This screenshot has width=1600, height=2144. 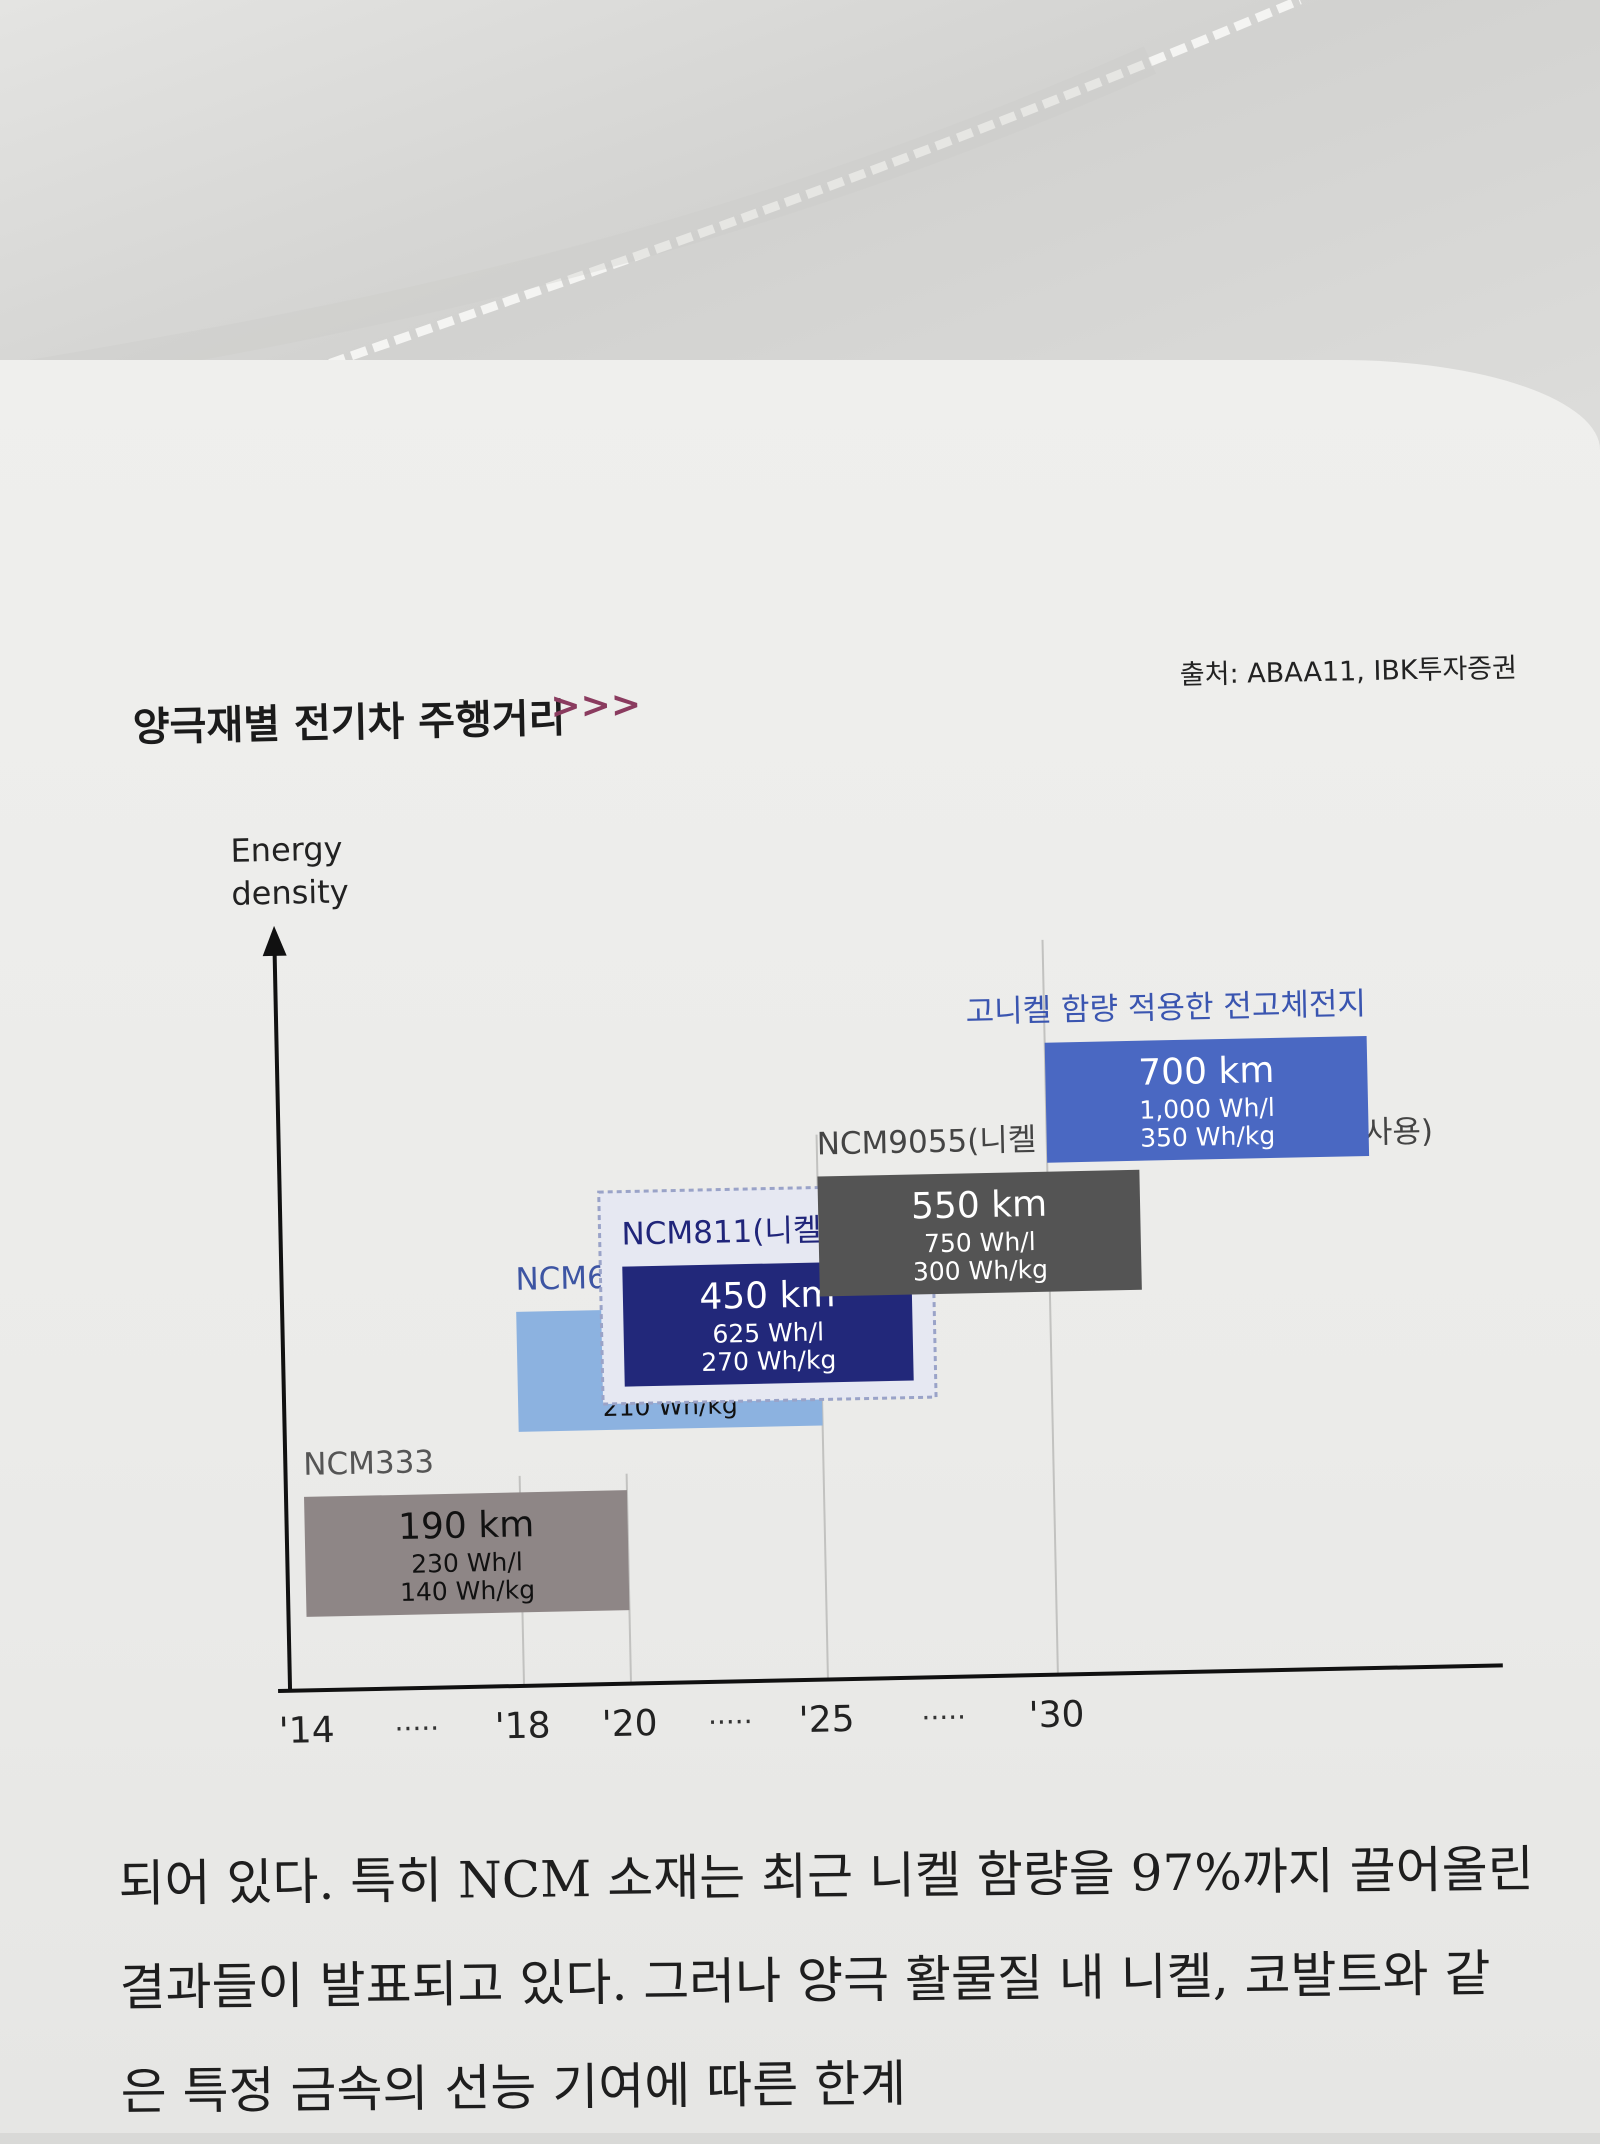 I want to click on title-marker: >>>, so click(x=595, y=705).